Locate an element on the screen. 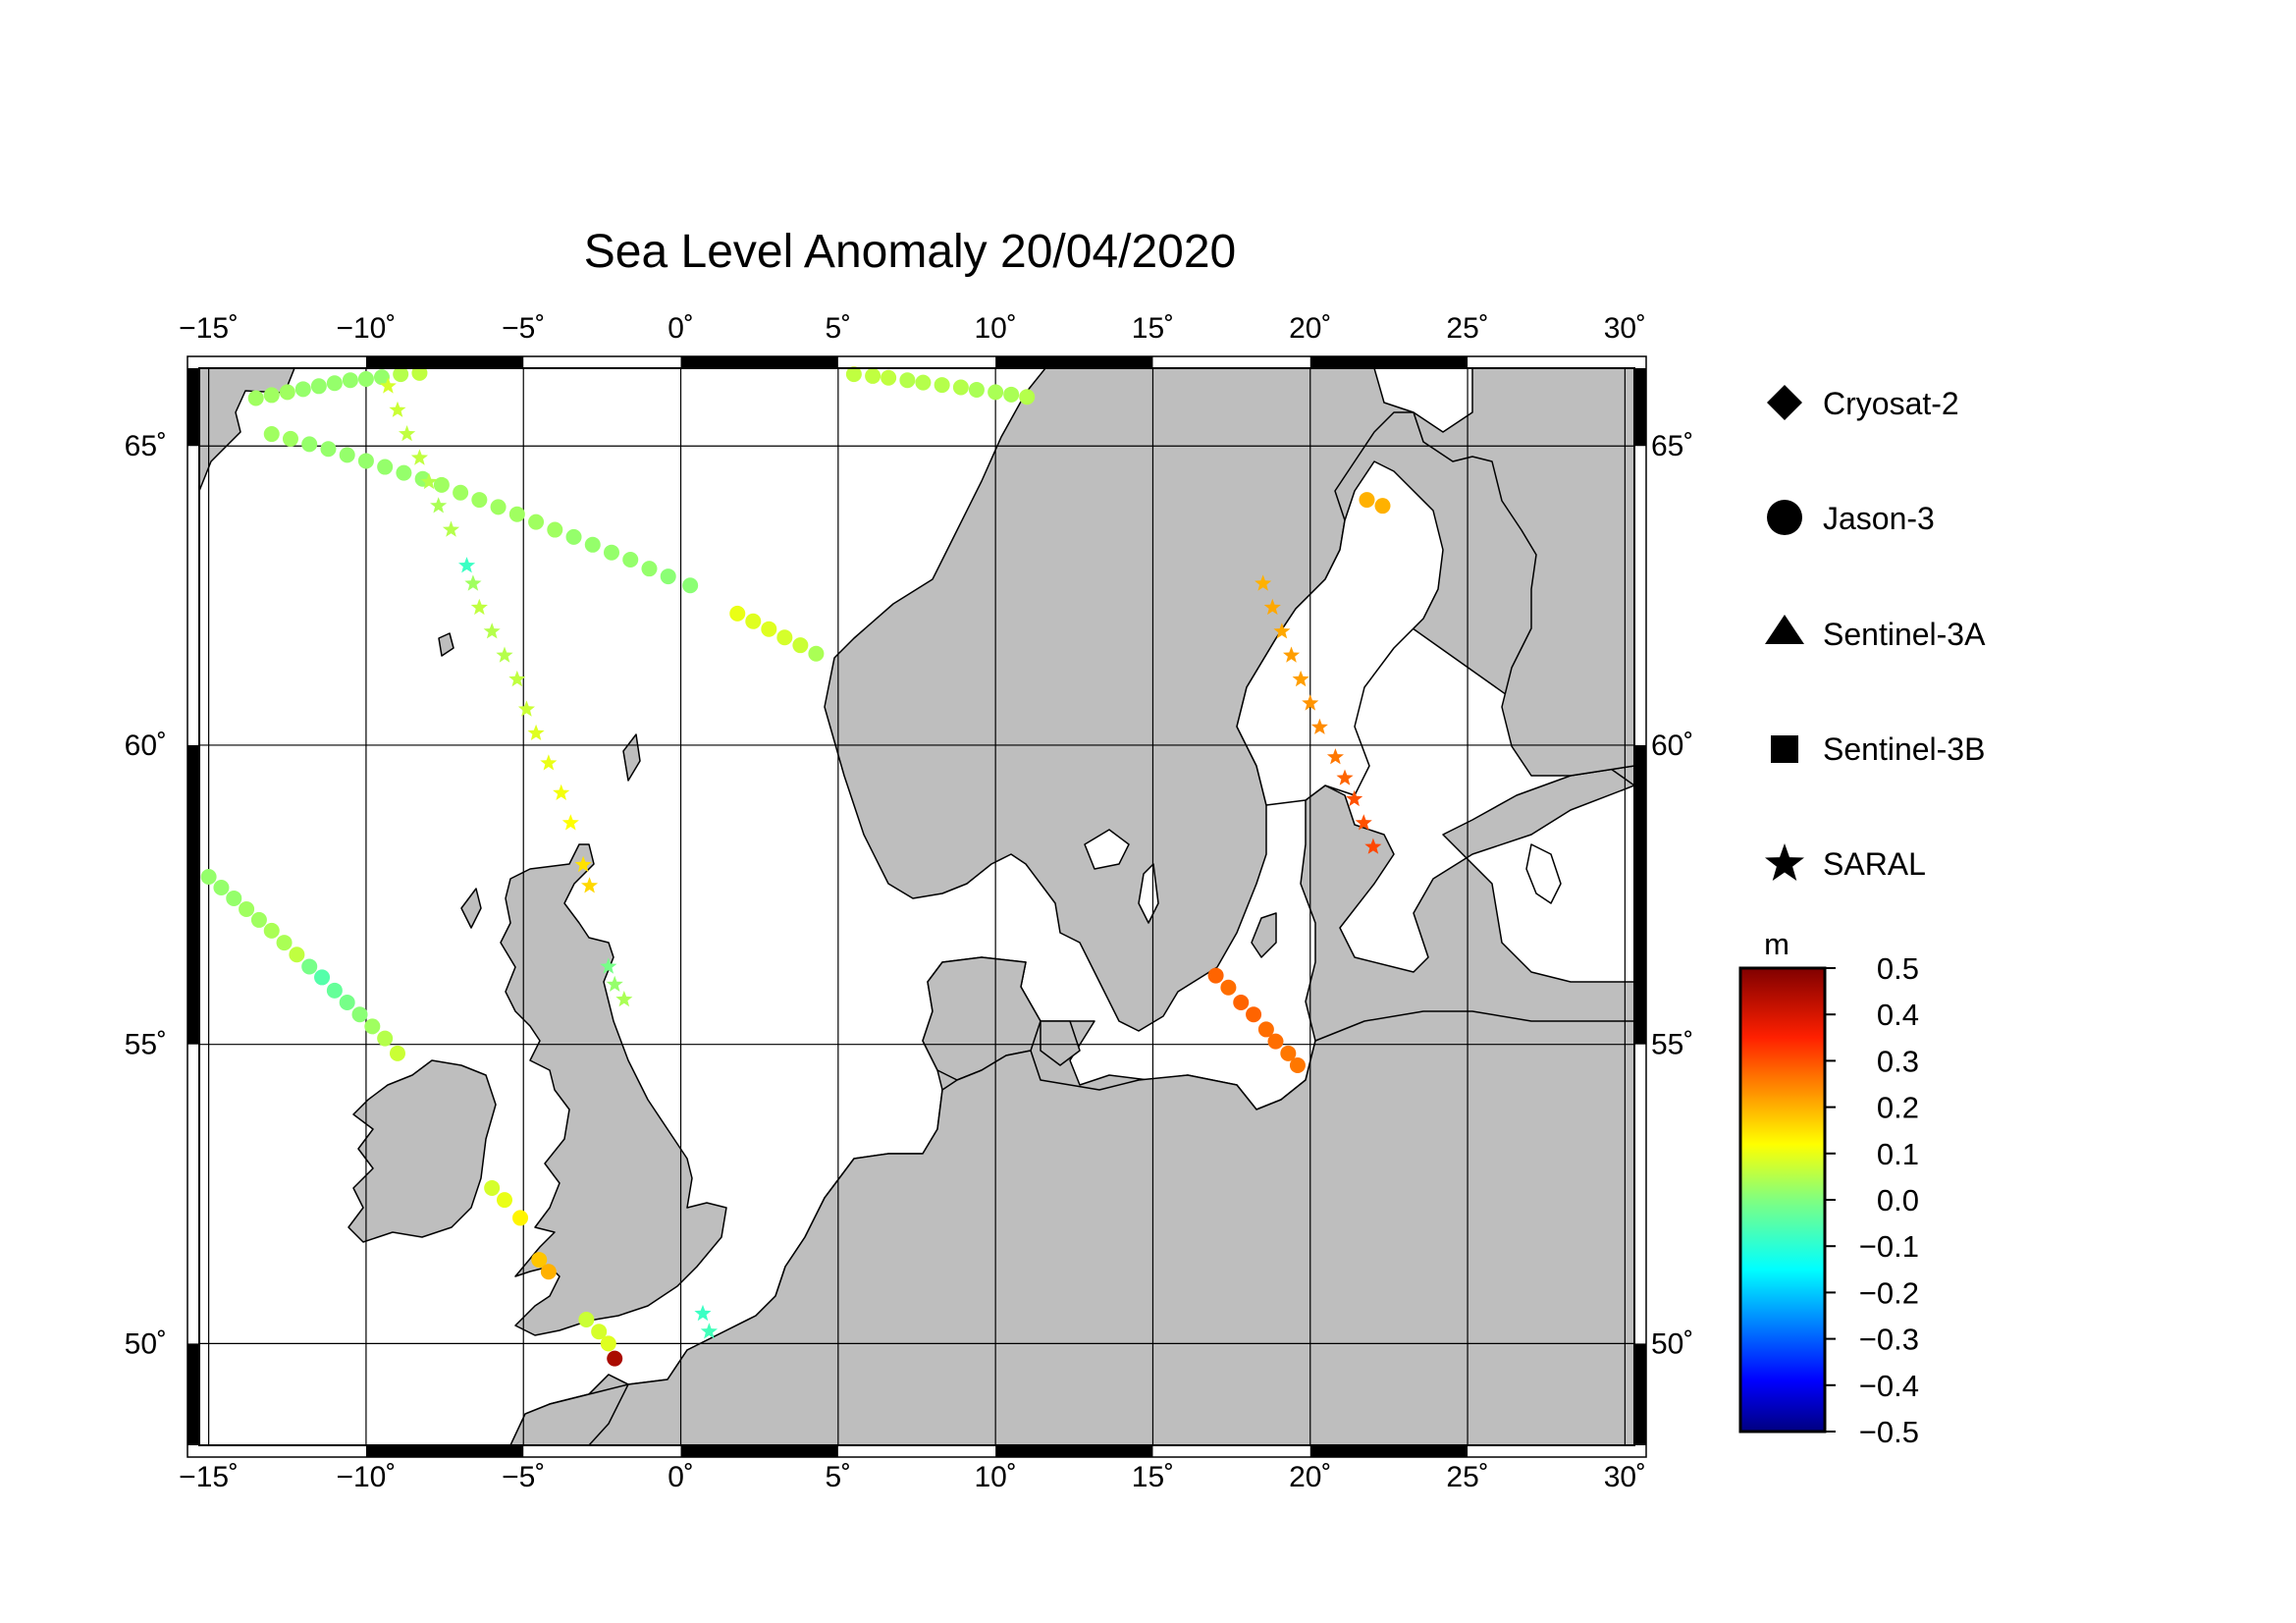 The height and width of the screenshot is (1623, 2296). colorbar-tick-label: 0.5 is located at coordinates (1898, 968).